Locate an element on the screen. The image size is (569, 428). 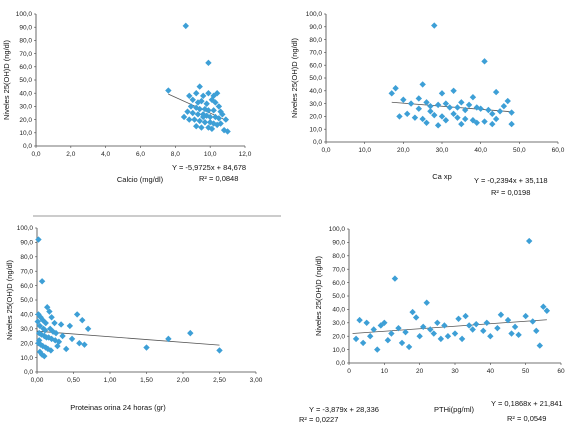
x-axis-title: Calcio (mg/dl) is located at coordinates (140, 179).